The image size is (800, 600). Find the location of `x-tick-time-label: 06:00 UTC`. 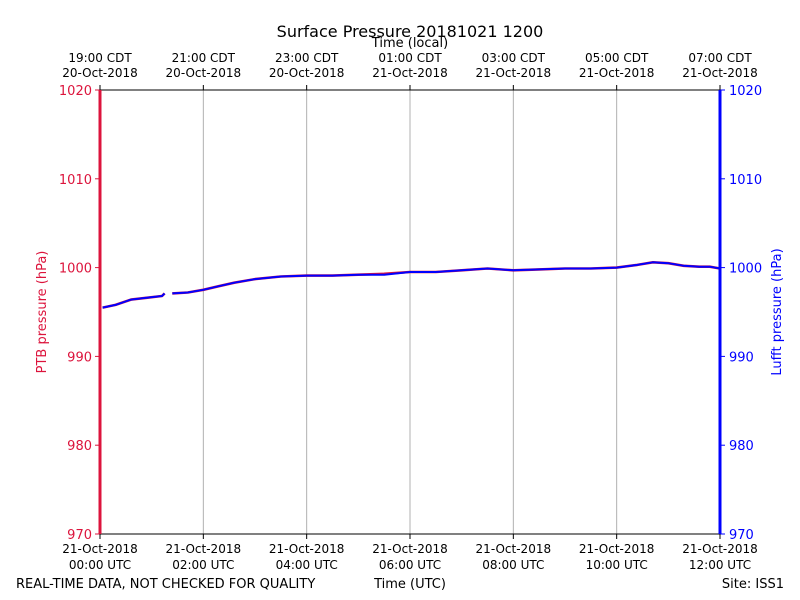

x-tick-time-label: 06:00 UTC is located at coordinates (410, 565).